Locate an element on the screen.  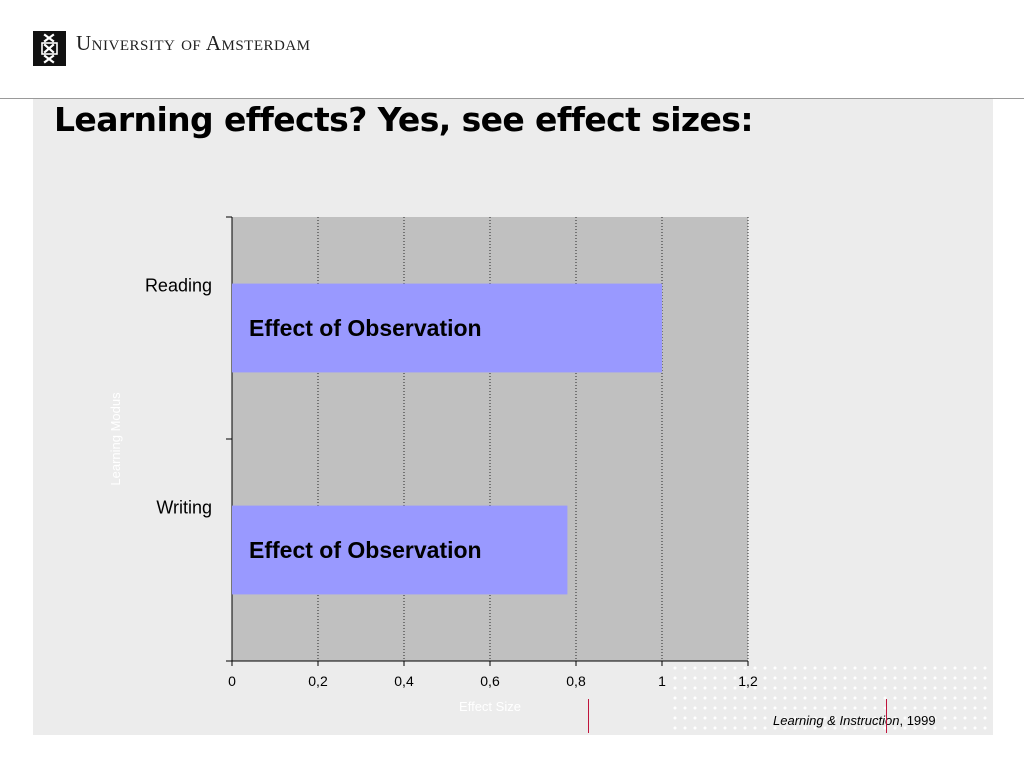
y-axis-title: Learning Modus is located at coordinates (115, 439).